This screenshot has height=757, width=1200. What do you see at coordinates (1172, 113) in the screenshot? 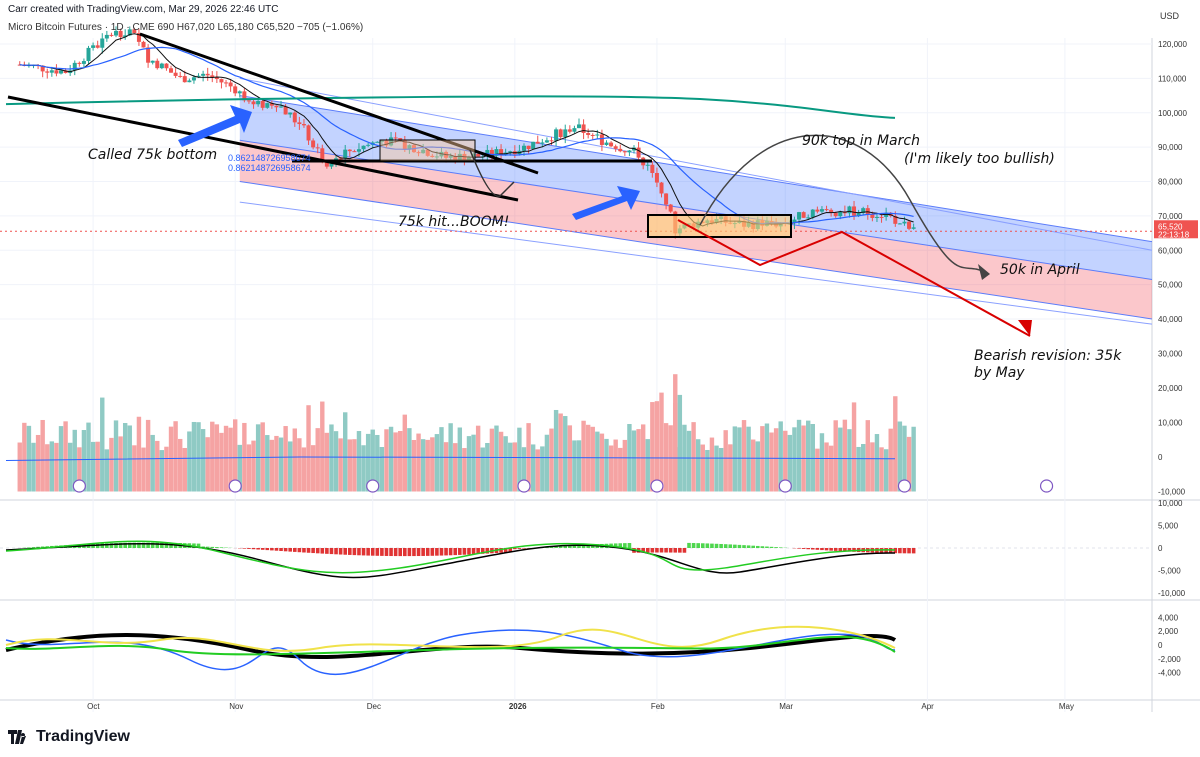
I see `price-tick: 100,000` at bounding box center [1172, 113].